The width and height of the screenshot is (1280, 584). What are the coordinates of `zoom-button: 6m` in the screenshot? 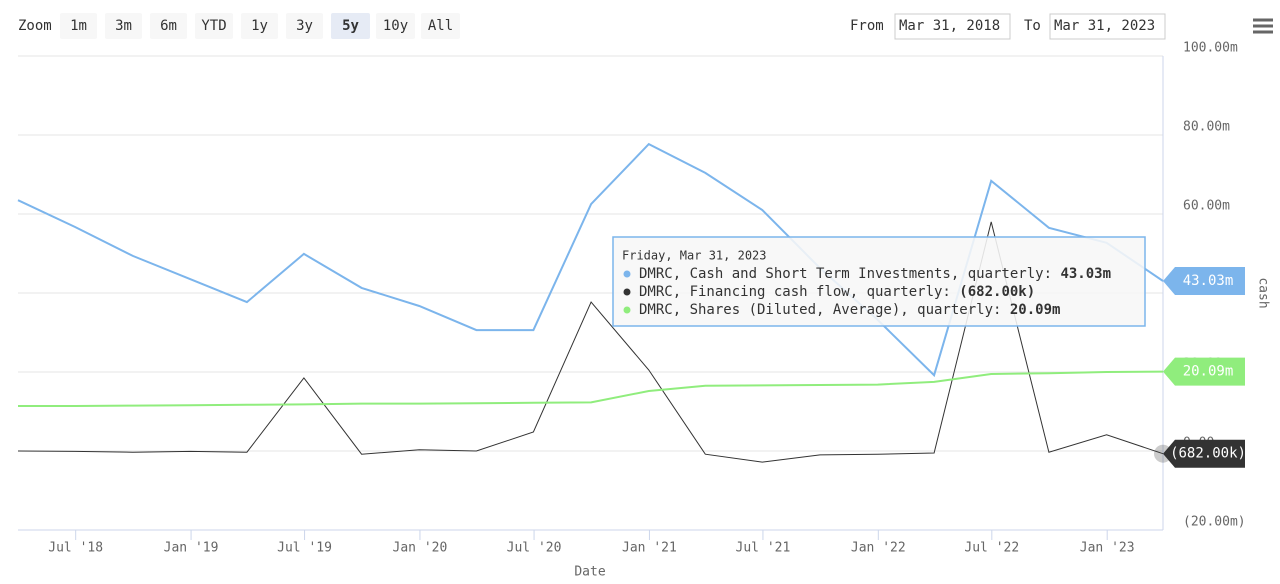 It's located at (168, 26).